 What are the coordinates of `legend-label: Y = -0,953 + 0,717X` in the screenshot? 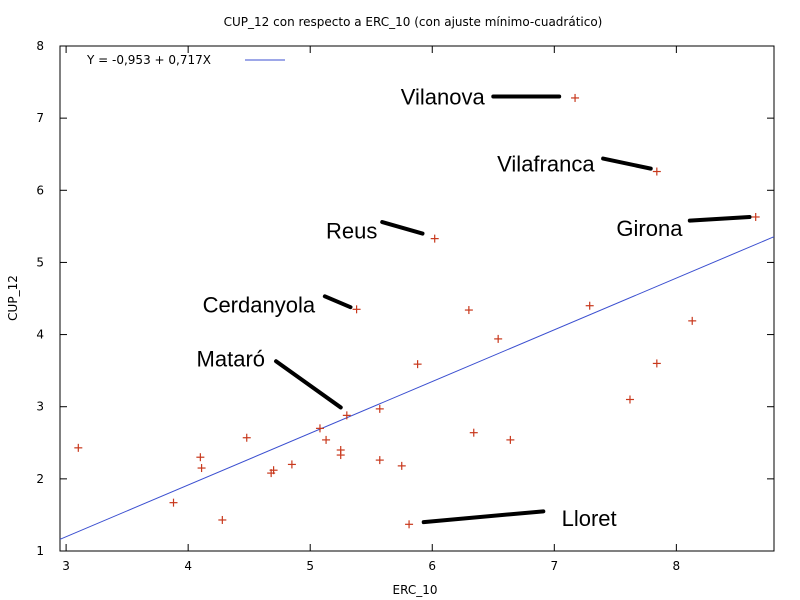 It's located at (148, 60).